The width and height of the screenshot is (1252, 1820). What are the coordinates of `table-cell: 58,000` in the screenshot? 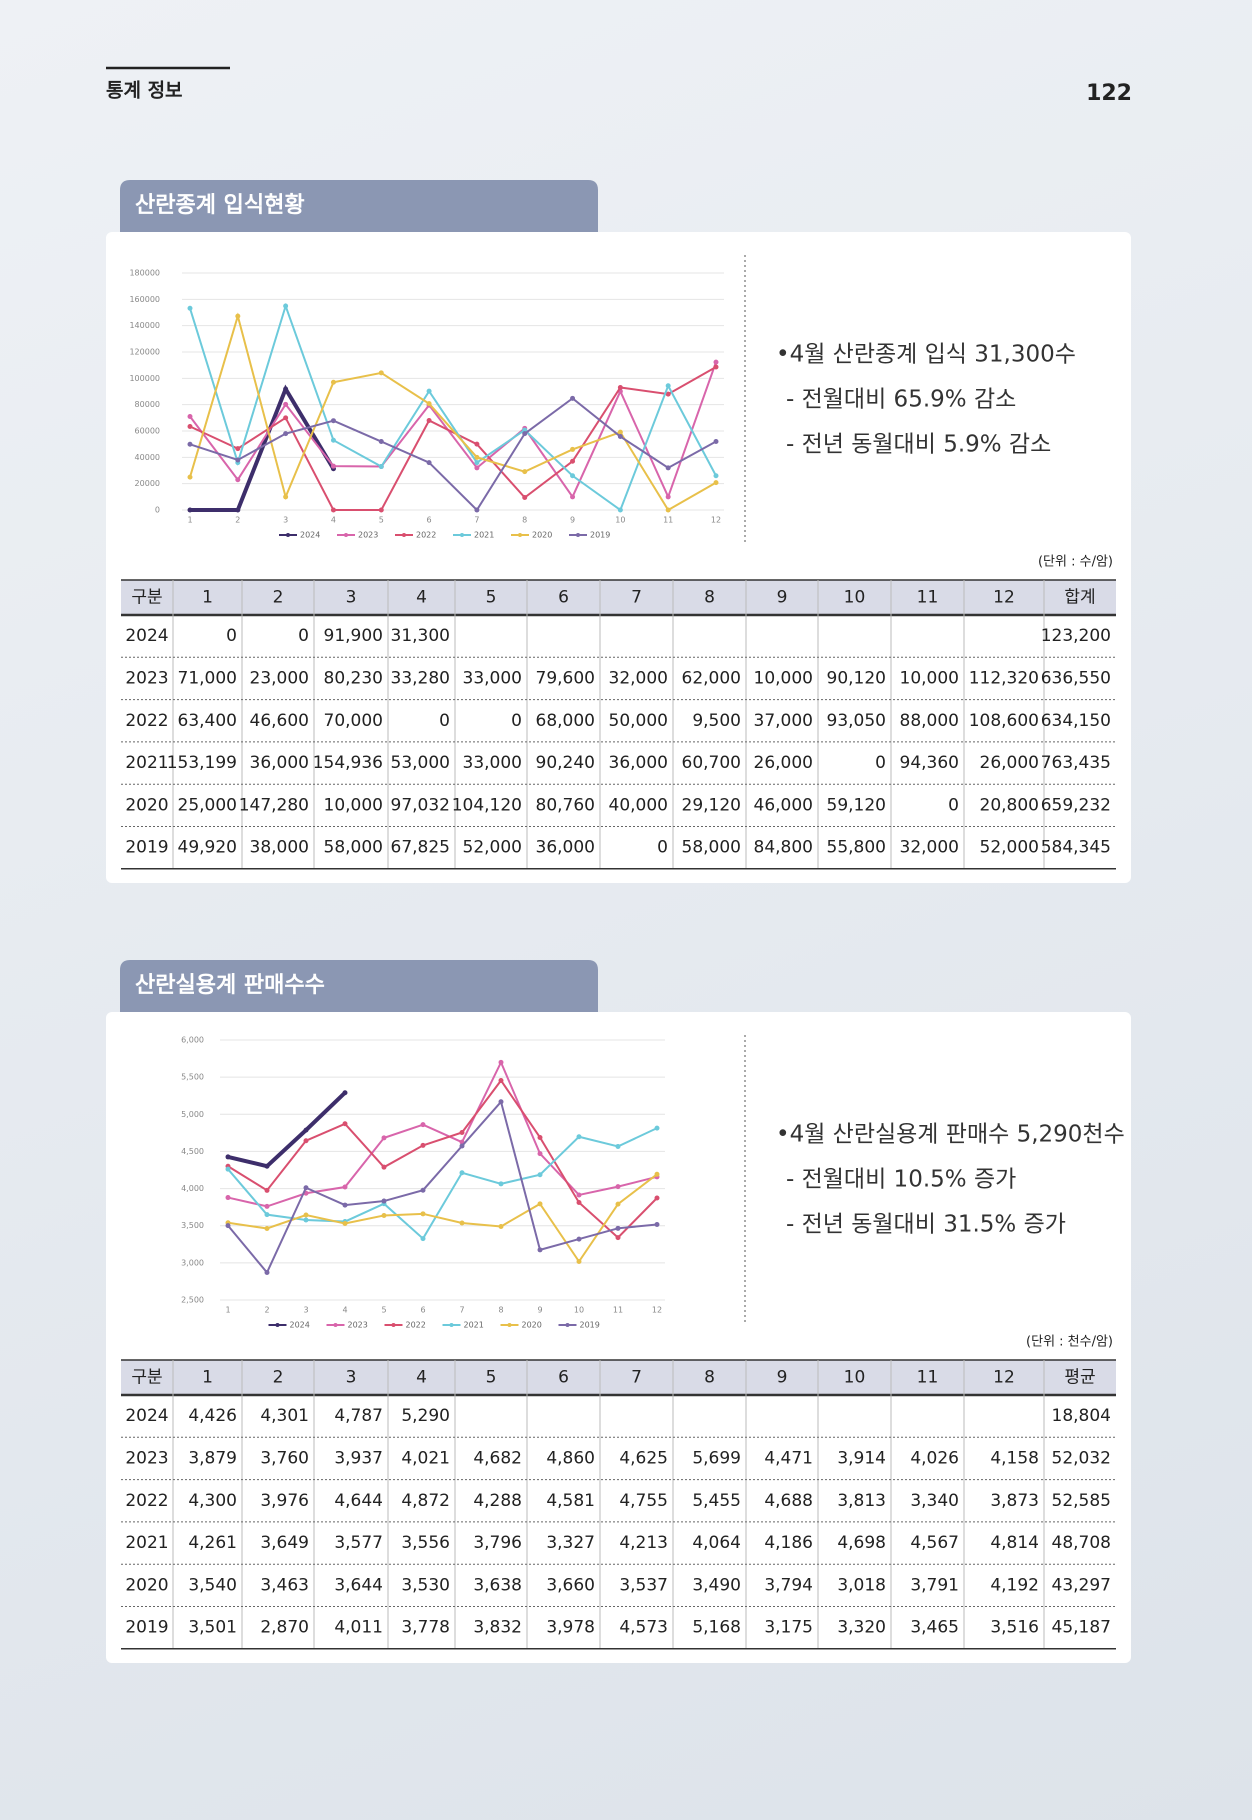 It's located at (711, 848).